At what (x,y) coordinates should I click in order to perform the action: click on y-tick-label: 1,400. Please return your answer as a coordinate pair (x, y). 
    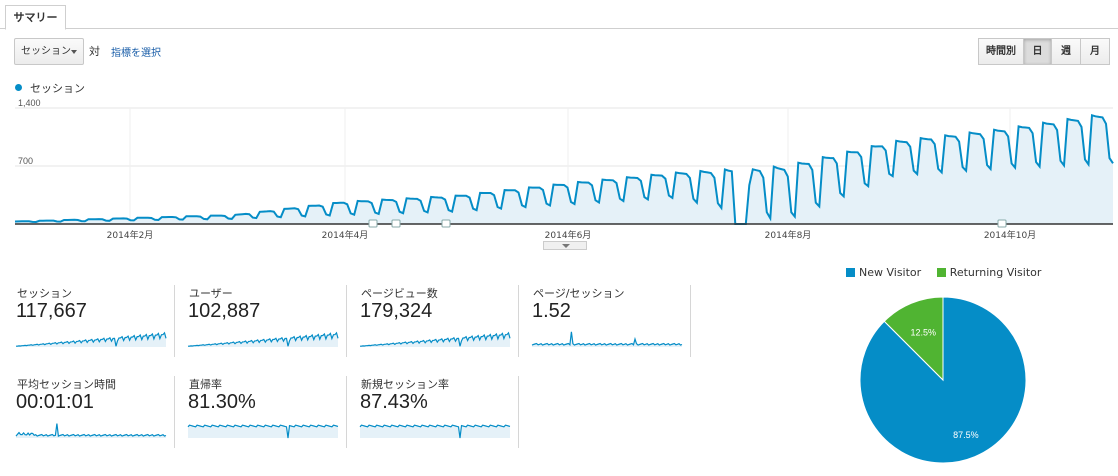
    Looking at the image, I should click on (29, 103).